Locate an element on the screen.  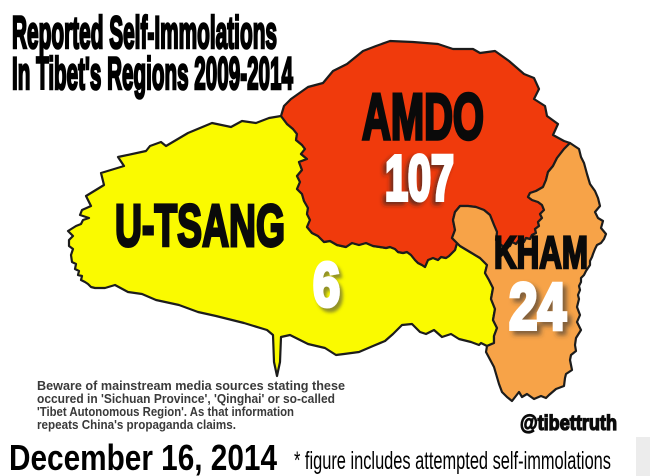
svg-text: 6 is located at coordinates (326, 285).